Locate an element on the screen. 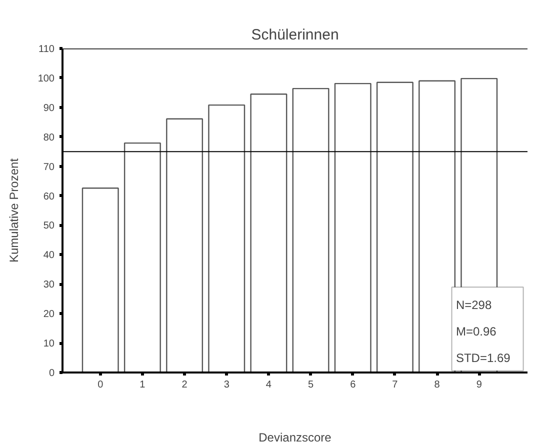 The image size is (533, 447). x-tick-label: 0 is located at coordinates (101, 385).